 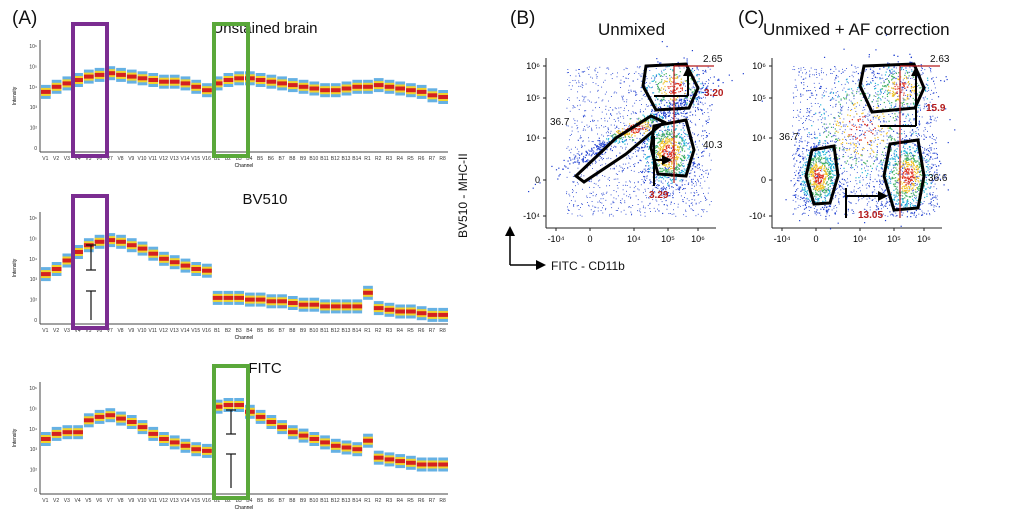 I want to click on x-tick-label: V6, so click(x=99, y=331).